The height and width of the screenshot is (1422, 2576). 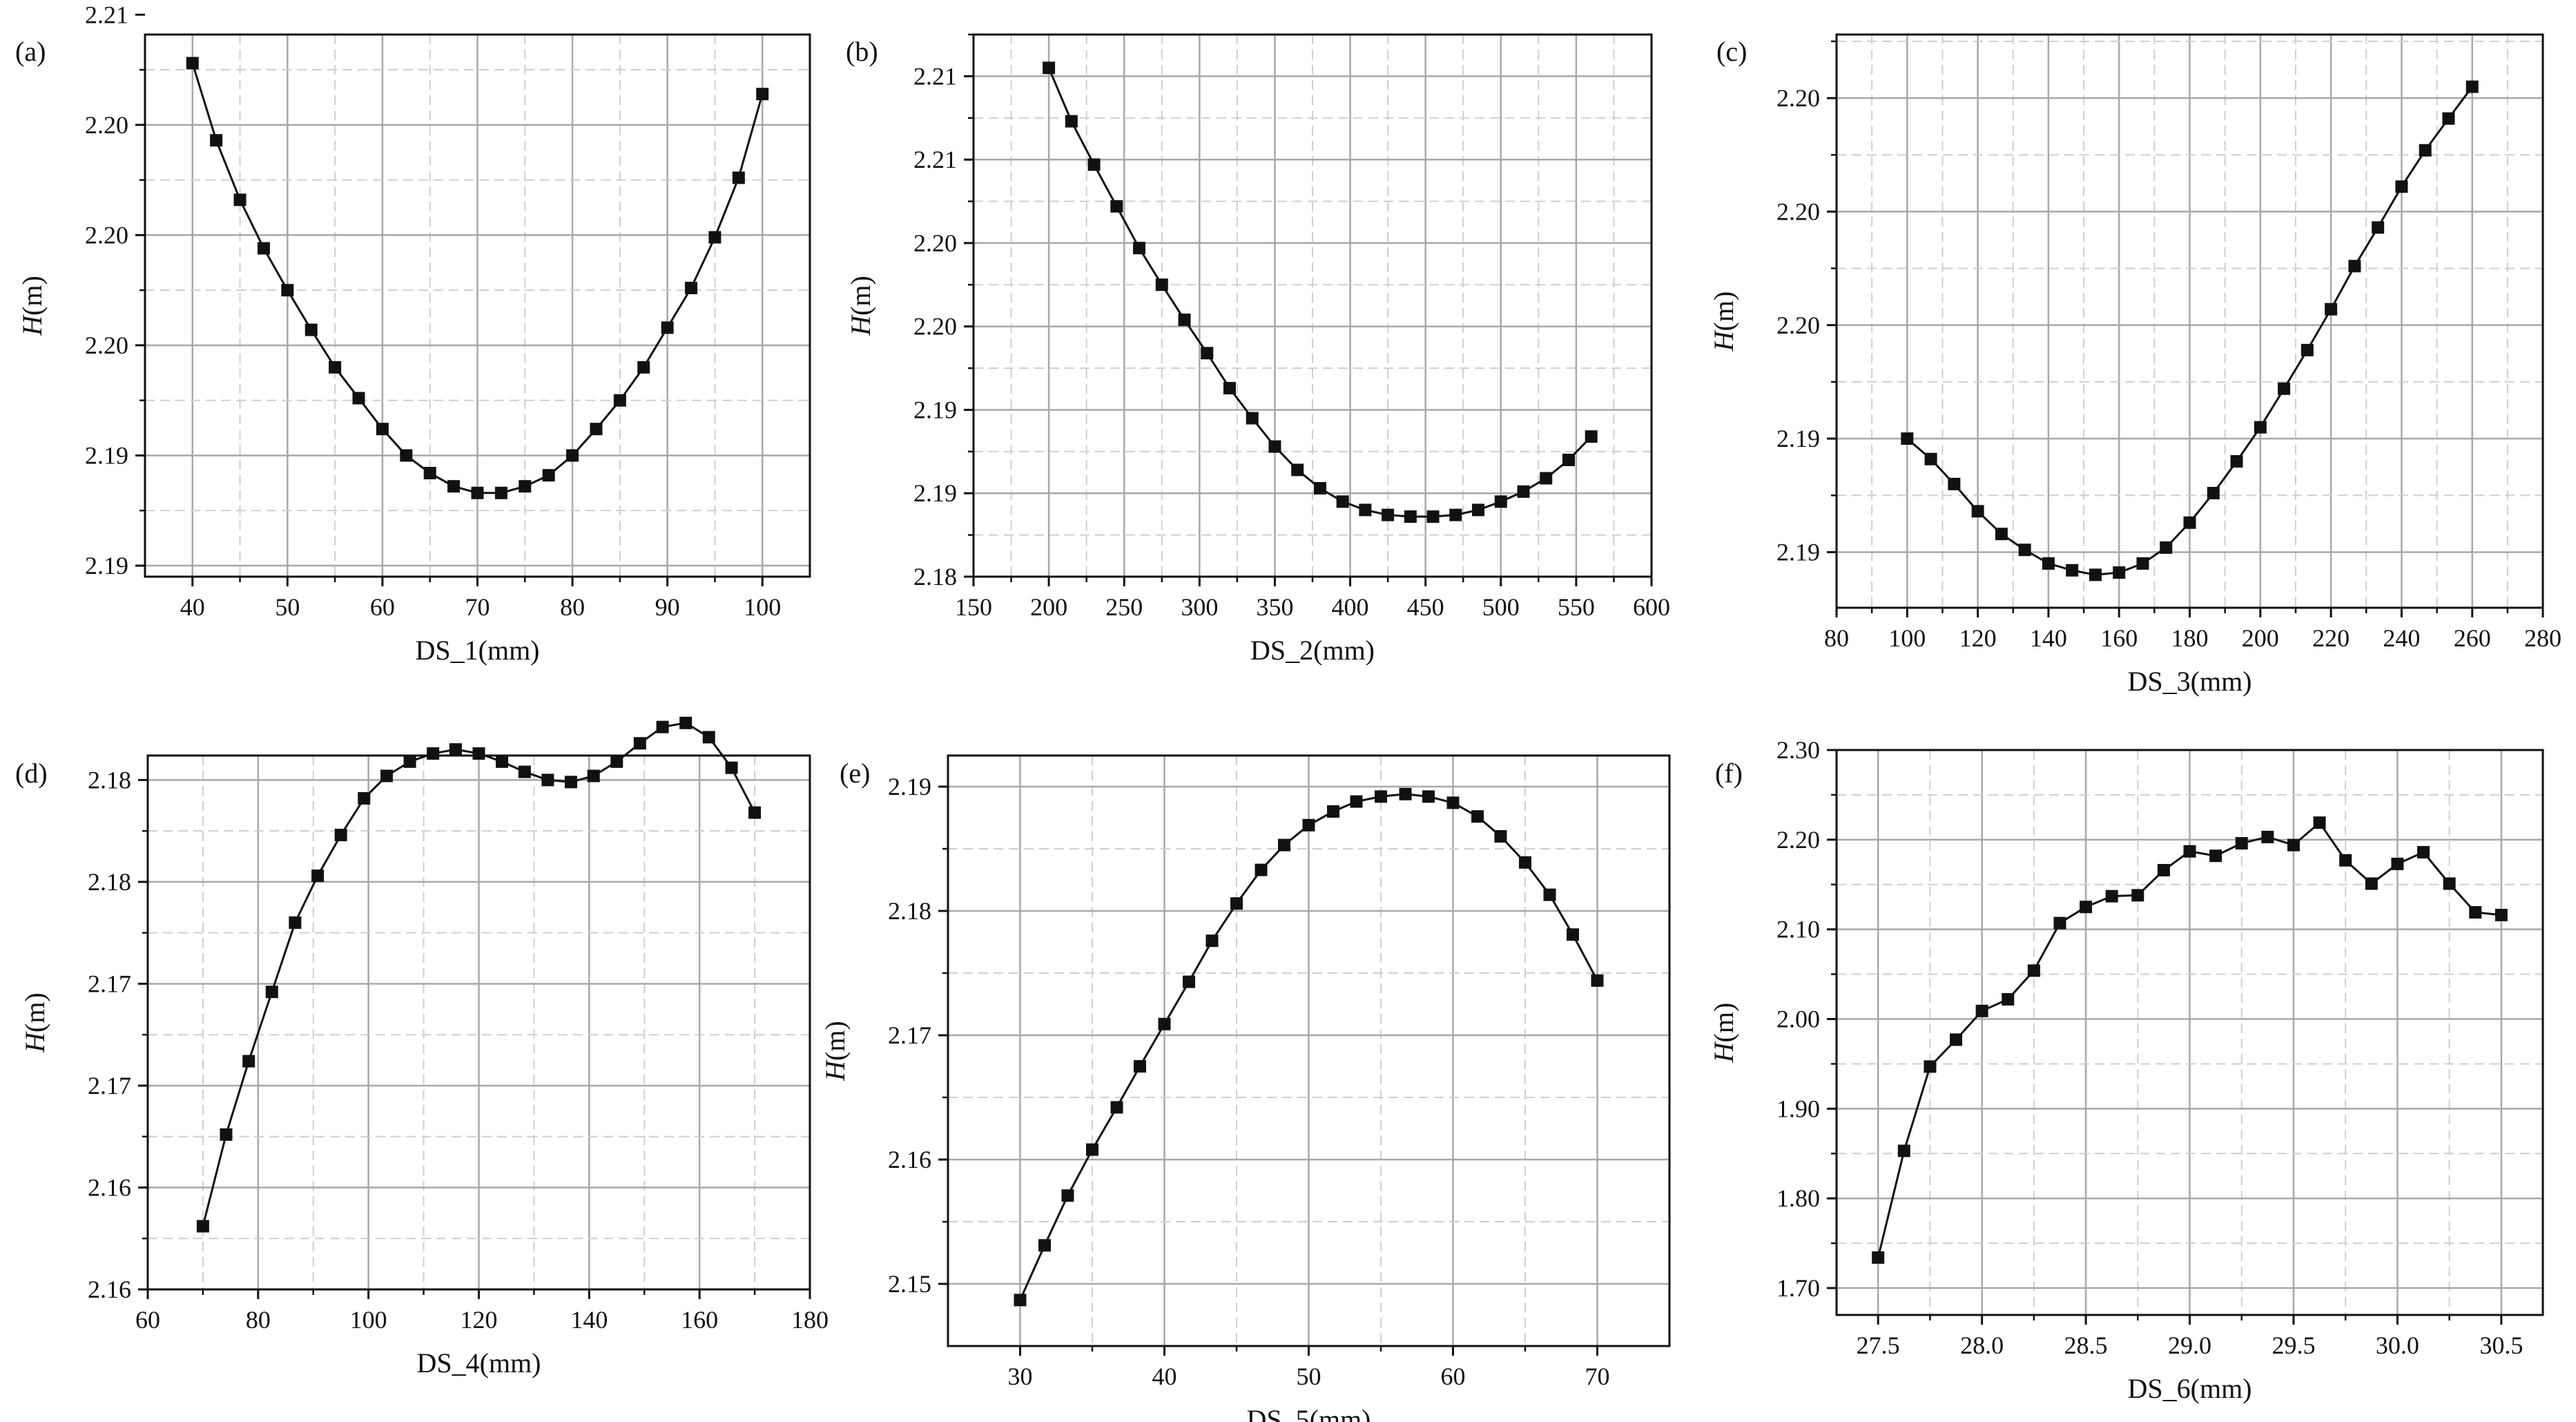 I want to click on y-tick-label: 2.17, so click(x=109, y=1085).